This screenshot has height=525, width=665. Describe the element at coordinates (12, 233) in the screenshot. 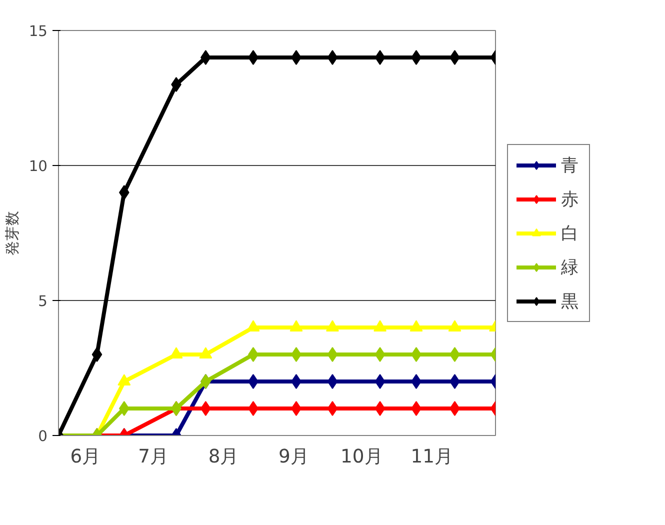

I see `y-axis-title: 発芽数` at that location.